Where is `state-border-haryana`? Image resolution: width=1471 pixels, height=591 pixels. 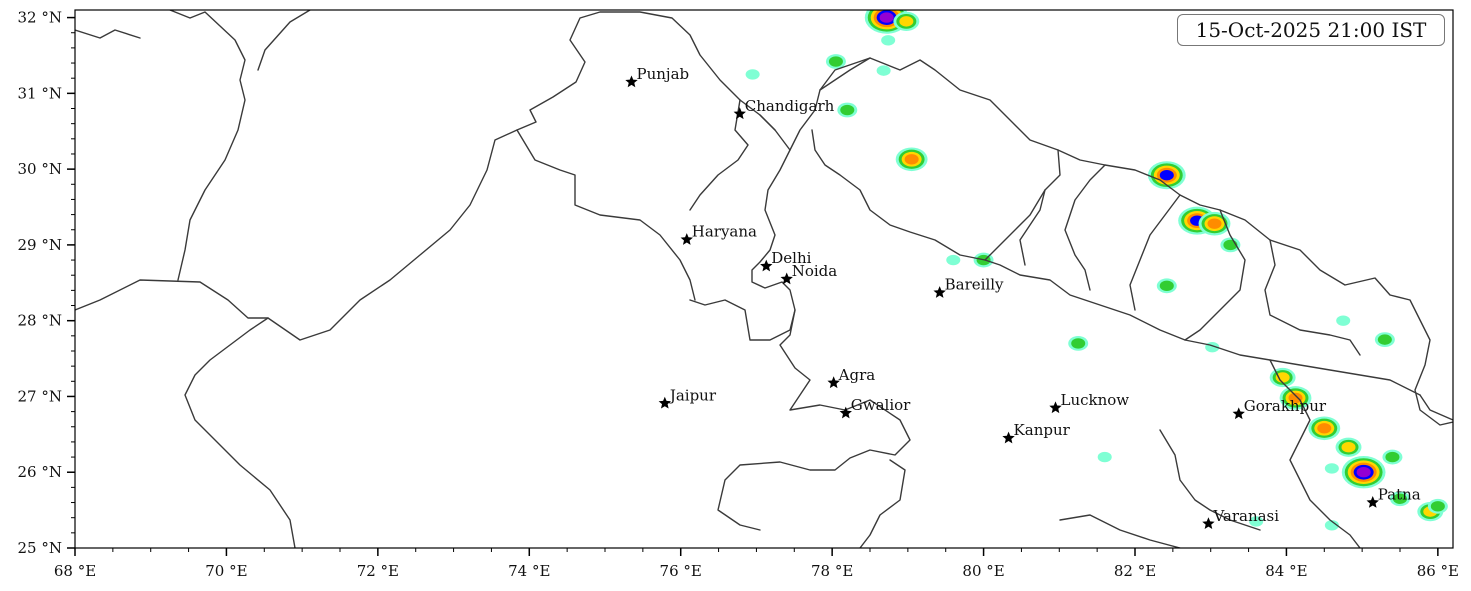 state-border-haryana is located at coordinates (719, 155).